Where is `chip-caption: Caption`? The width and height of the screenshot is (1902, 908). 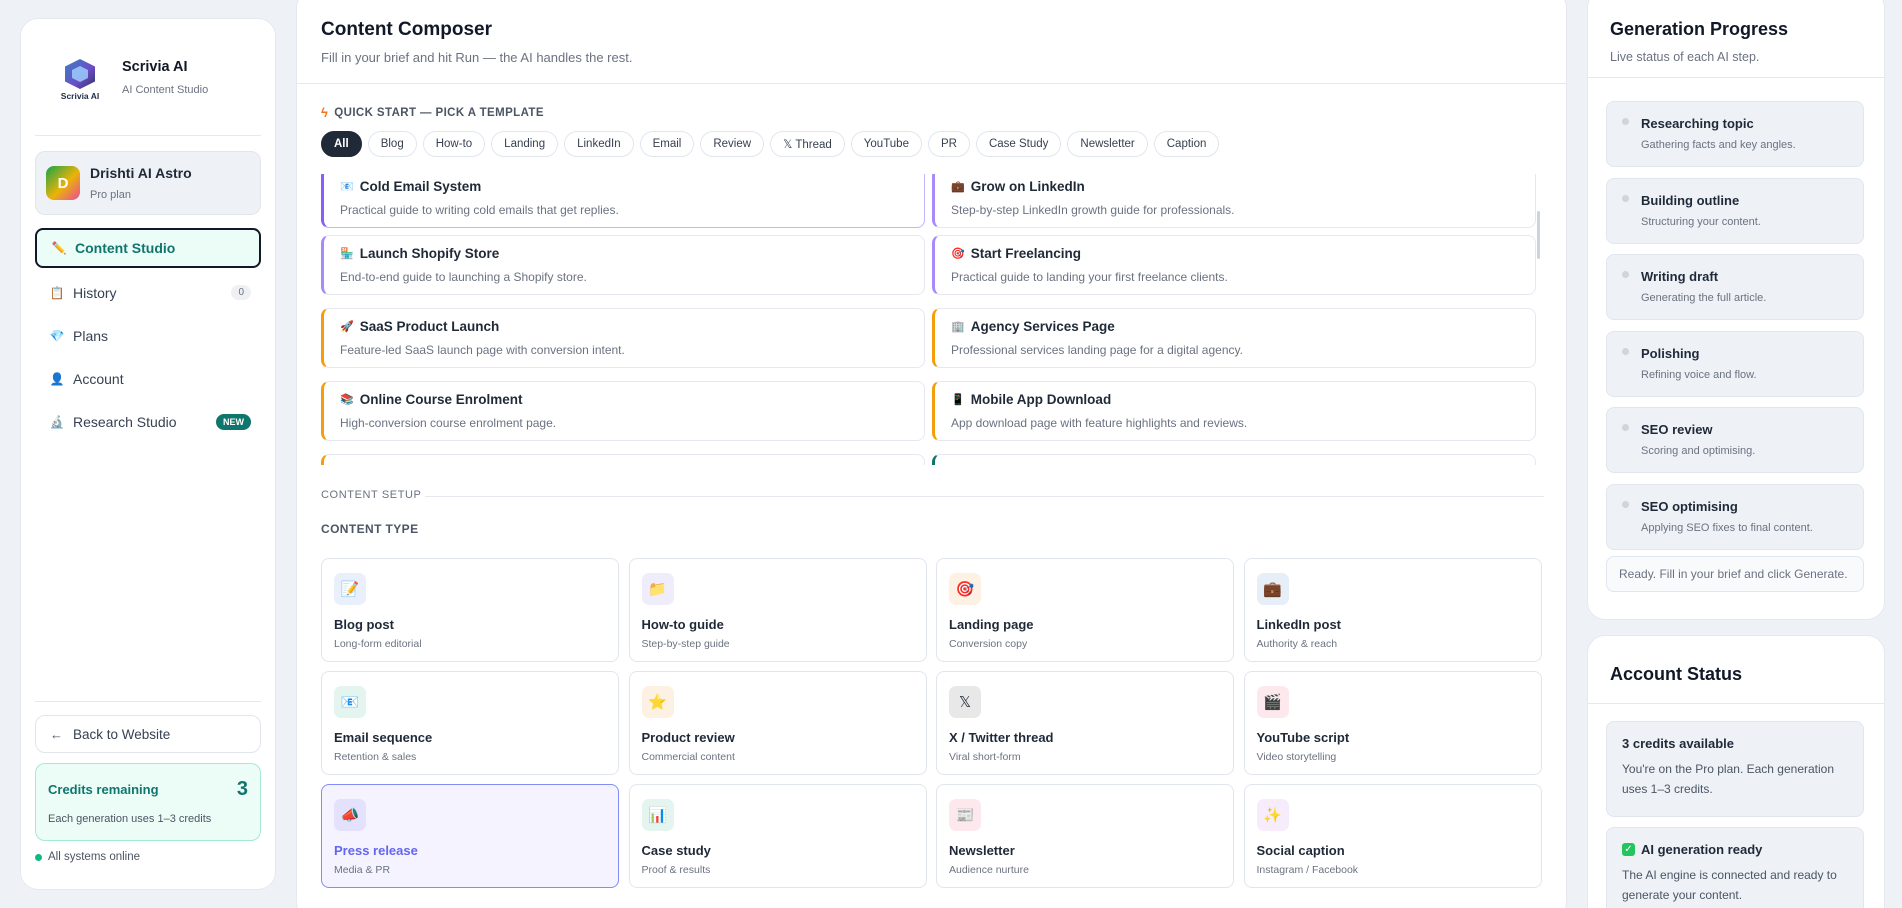 chip-caption: Caption is located at coordinates (1186, 144).